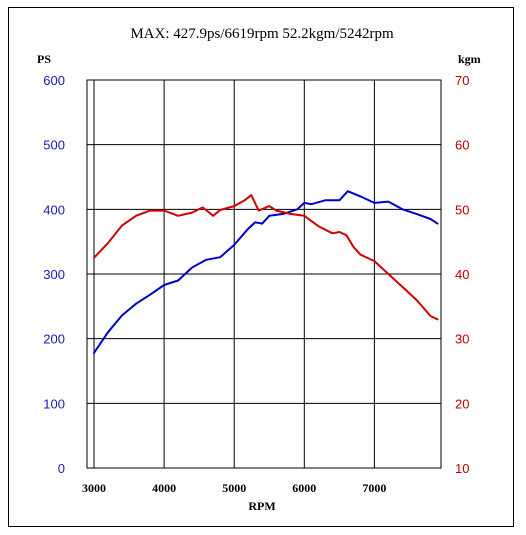 The image size is (526, 535). Describe the element at coordinates (54, 339) in the screenshot. I see `left-tick-label: 200` at that location.